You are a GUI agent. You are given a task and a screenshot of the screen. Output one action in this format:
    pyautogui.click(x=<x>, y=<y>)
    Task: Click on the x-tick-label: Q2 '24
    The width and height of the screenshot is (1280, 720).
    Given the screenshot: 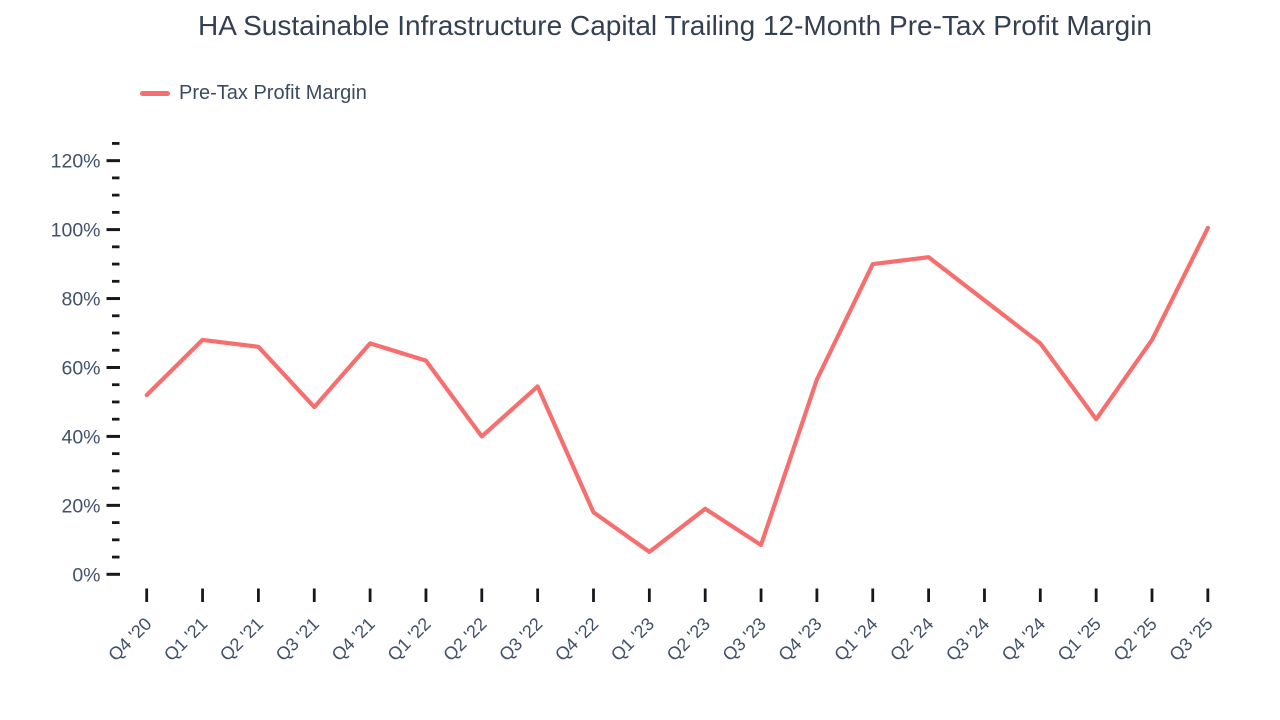 What is the action you would take?
    pyautogui.click(x=911, y=639)
    